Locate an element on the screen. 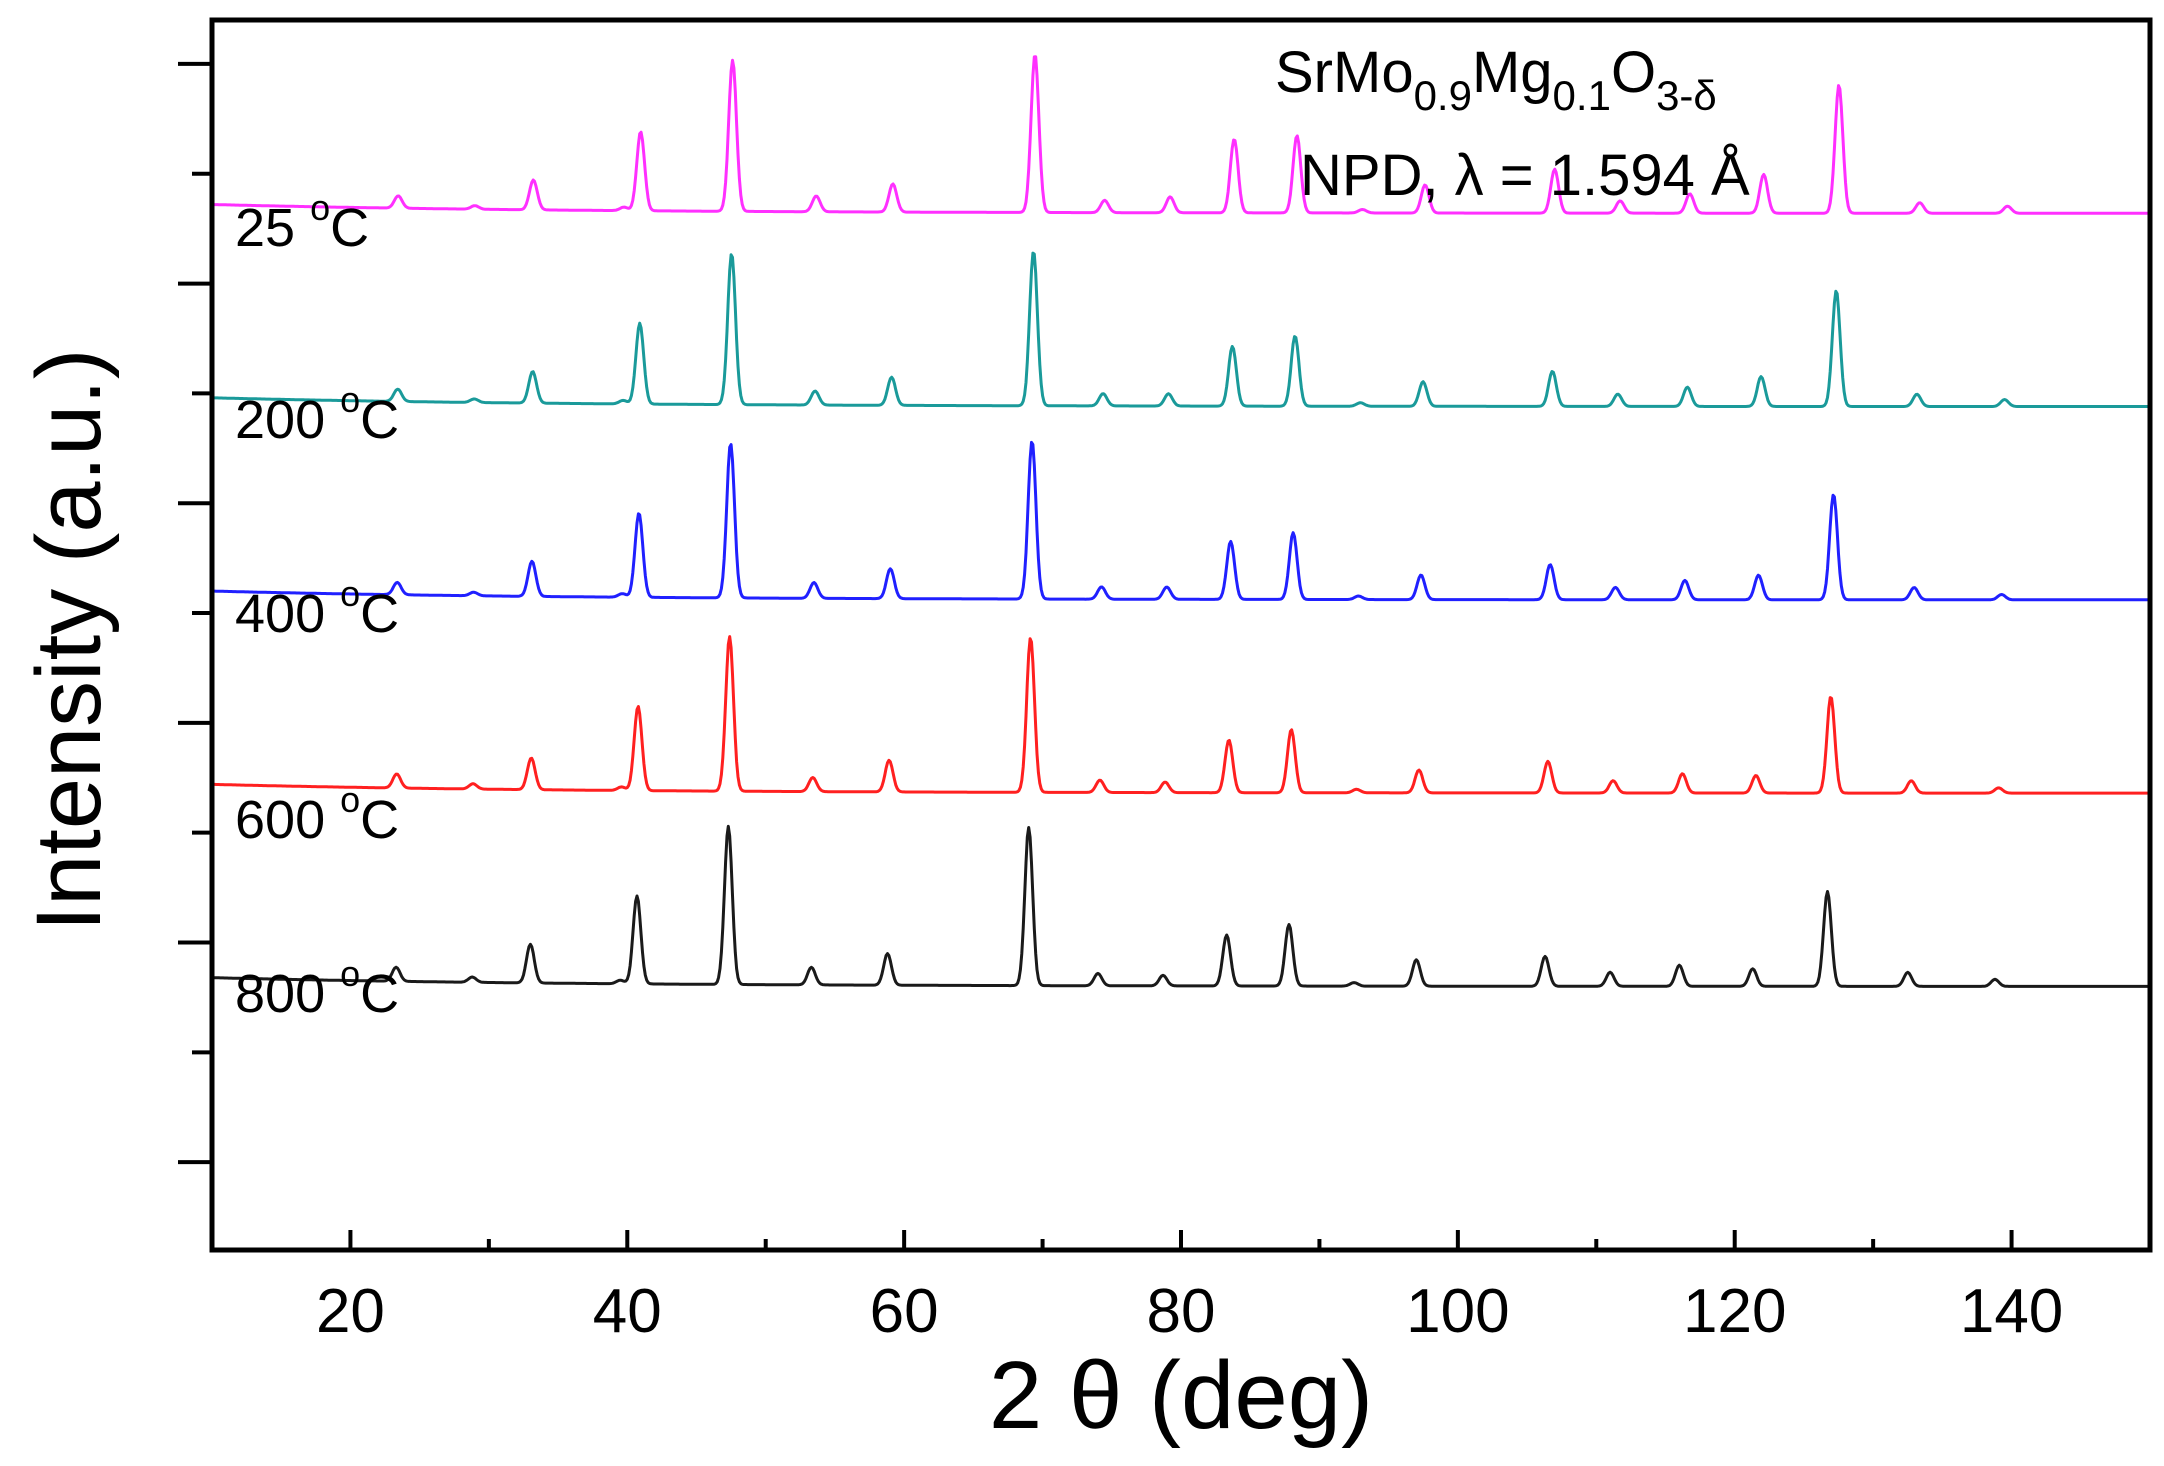  series-line-25c is located at coordinates (1181, 135).